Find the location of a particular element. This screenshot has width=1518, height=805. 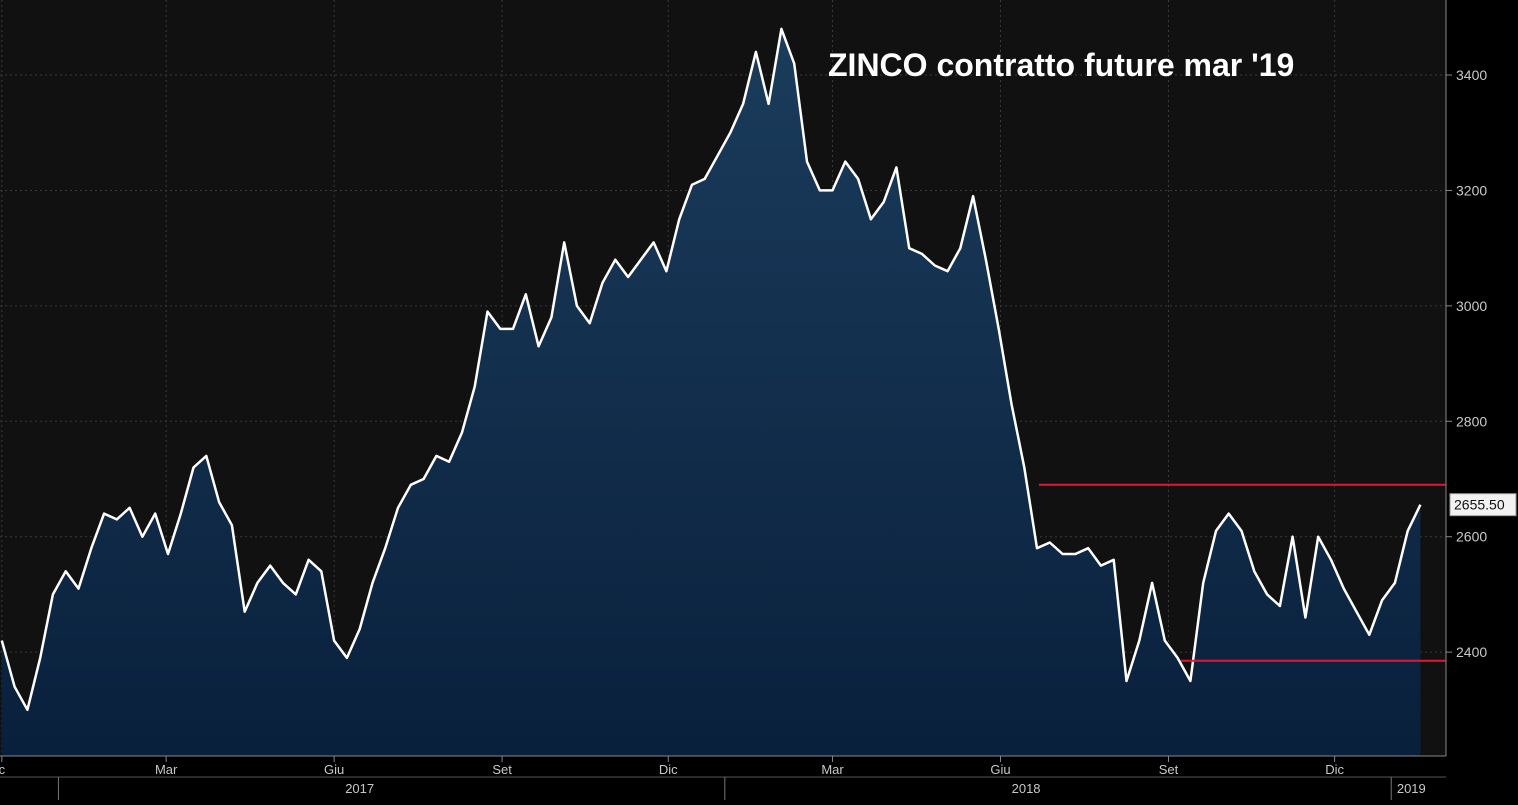

x-year-label: 2017 is located at coordinates (359, 788).